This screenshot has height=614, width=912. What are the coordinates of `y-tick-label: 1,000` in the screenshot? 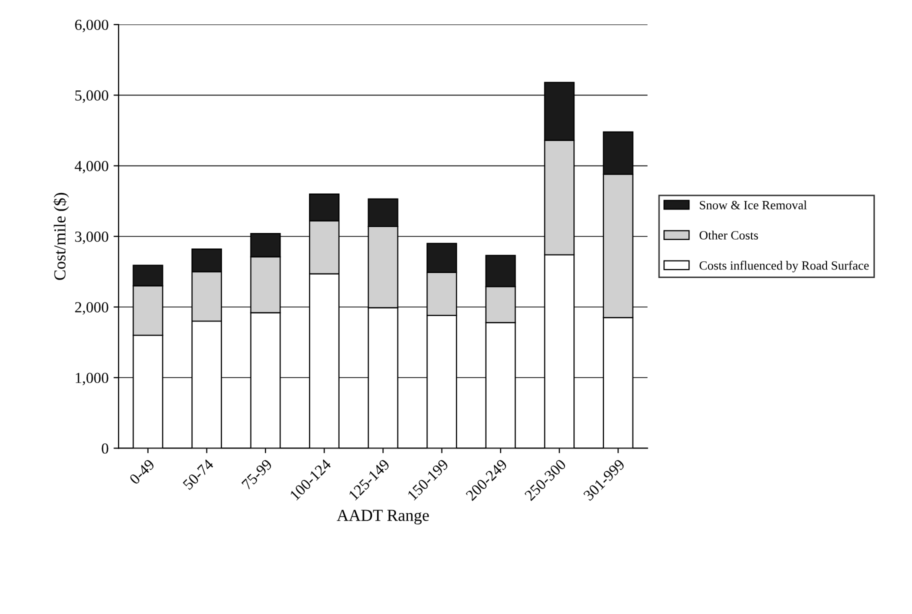 It's located at (92, 379).